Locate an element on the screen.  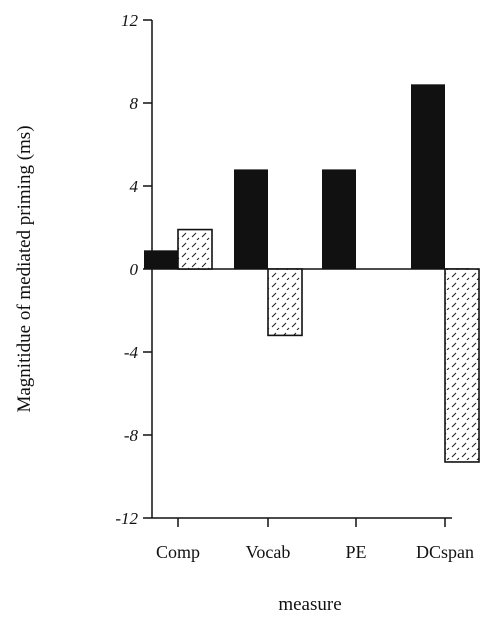
y-tick-label: -12 is located at coordinates (126, 518).